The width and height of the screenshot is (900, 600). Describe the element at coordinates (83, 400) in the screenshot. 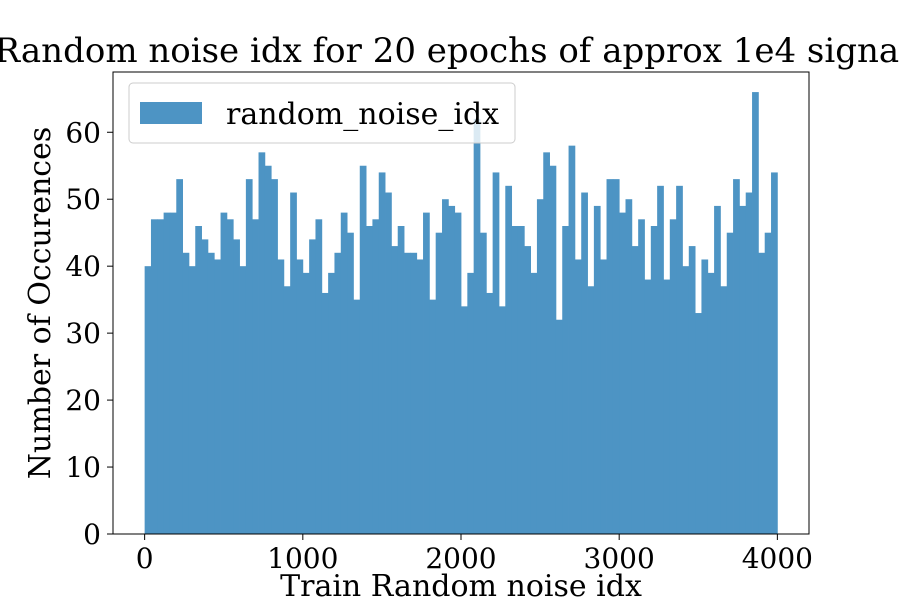

I see `y-tick-label: 20` at that location.